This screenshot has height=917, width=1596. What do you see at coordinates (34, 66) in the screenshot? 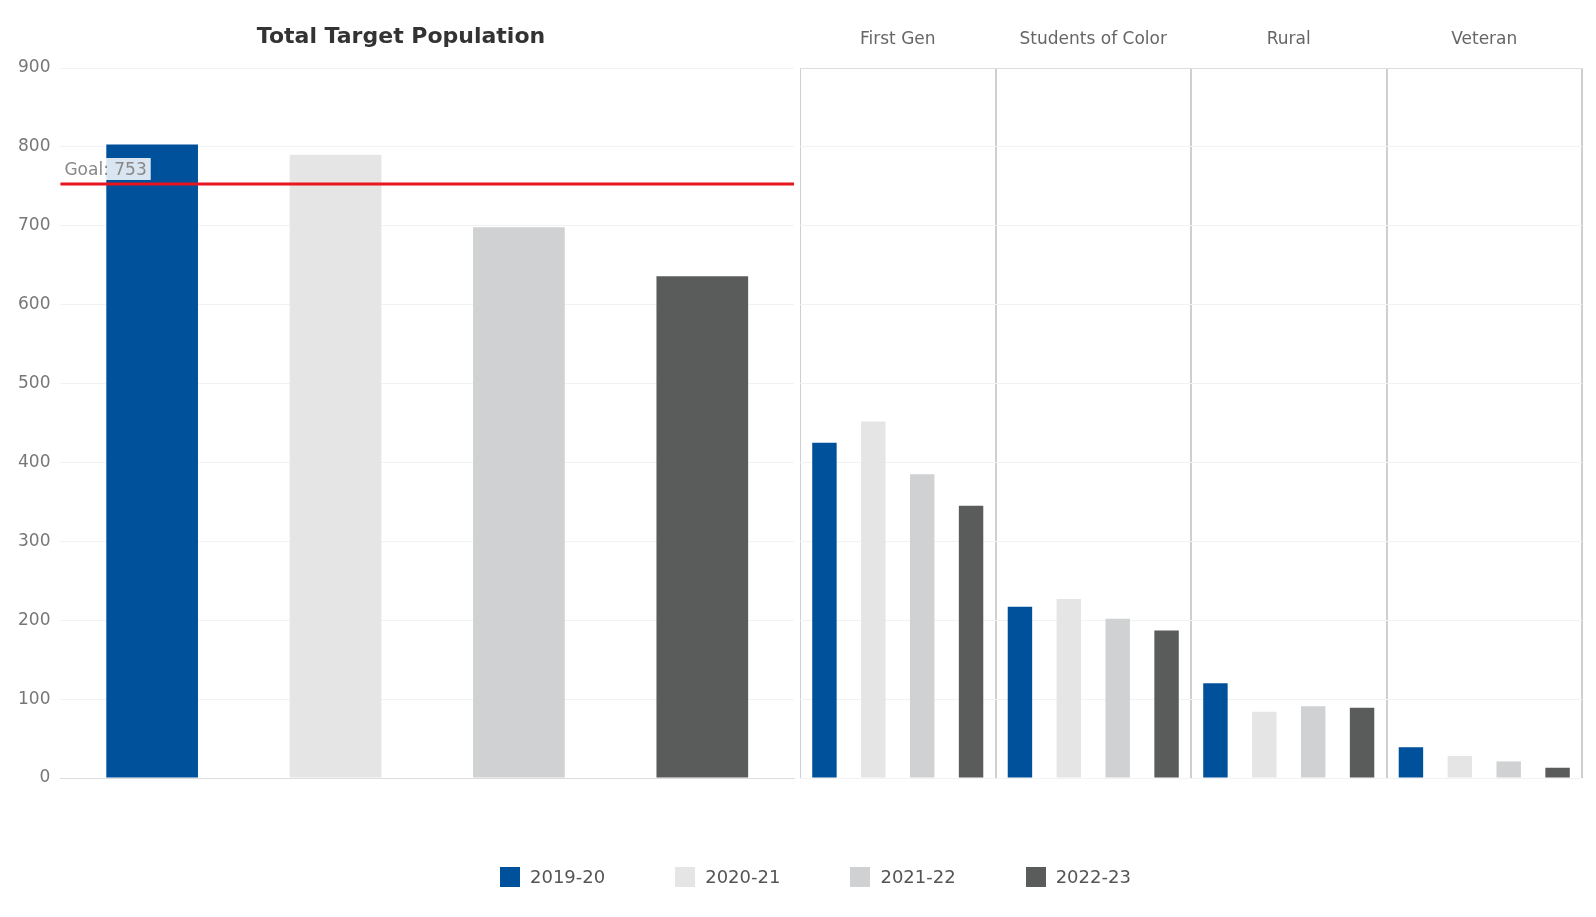
I see `y-tick-label: 900` at bounding box center [34, 66].